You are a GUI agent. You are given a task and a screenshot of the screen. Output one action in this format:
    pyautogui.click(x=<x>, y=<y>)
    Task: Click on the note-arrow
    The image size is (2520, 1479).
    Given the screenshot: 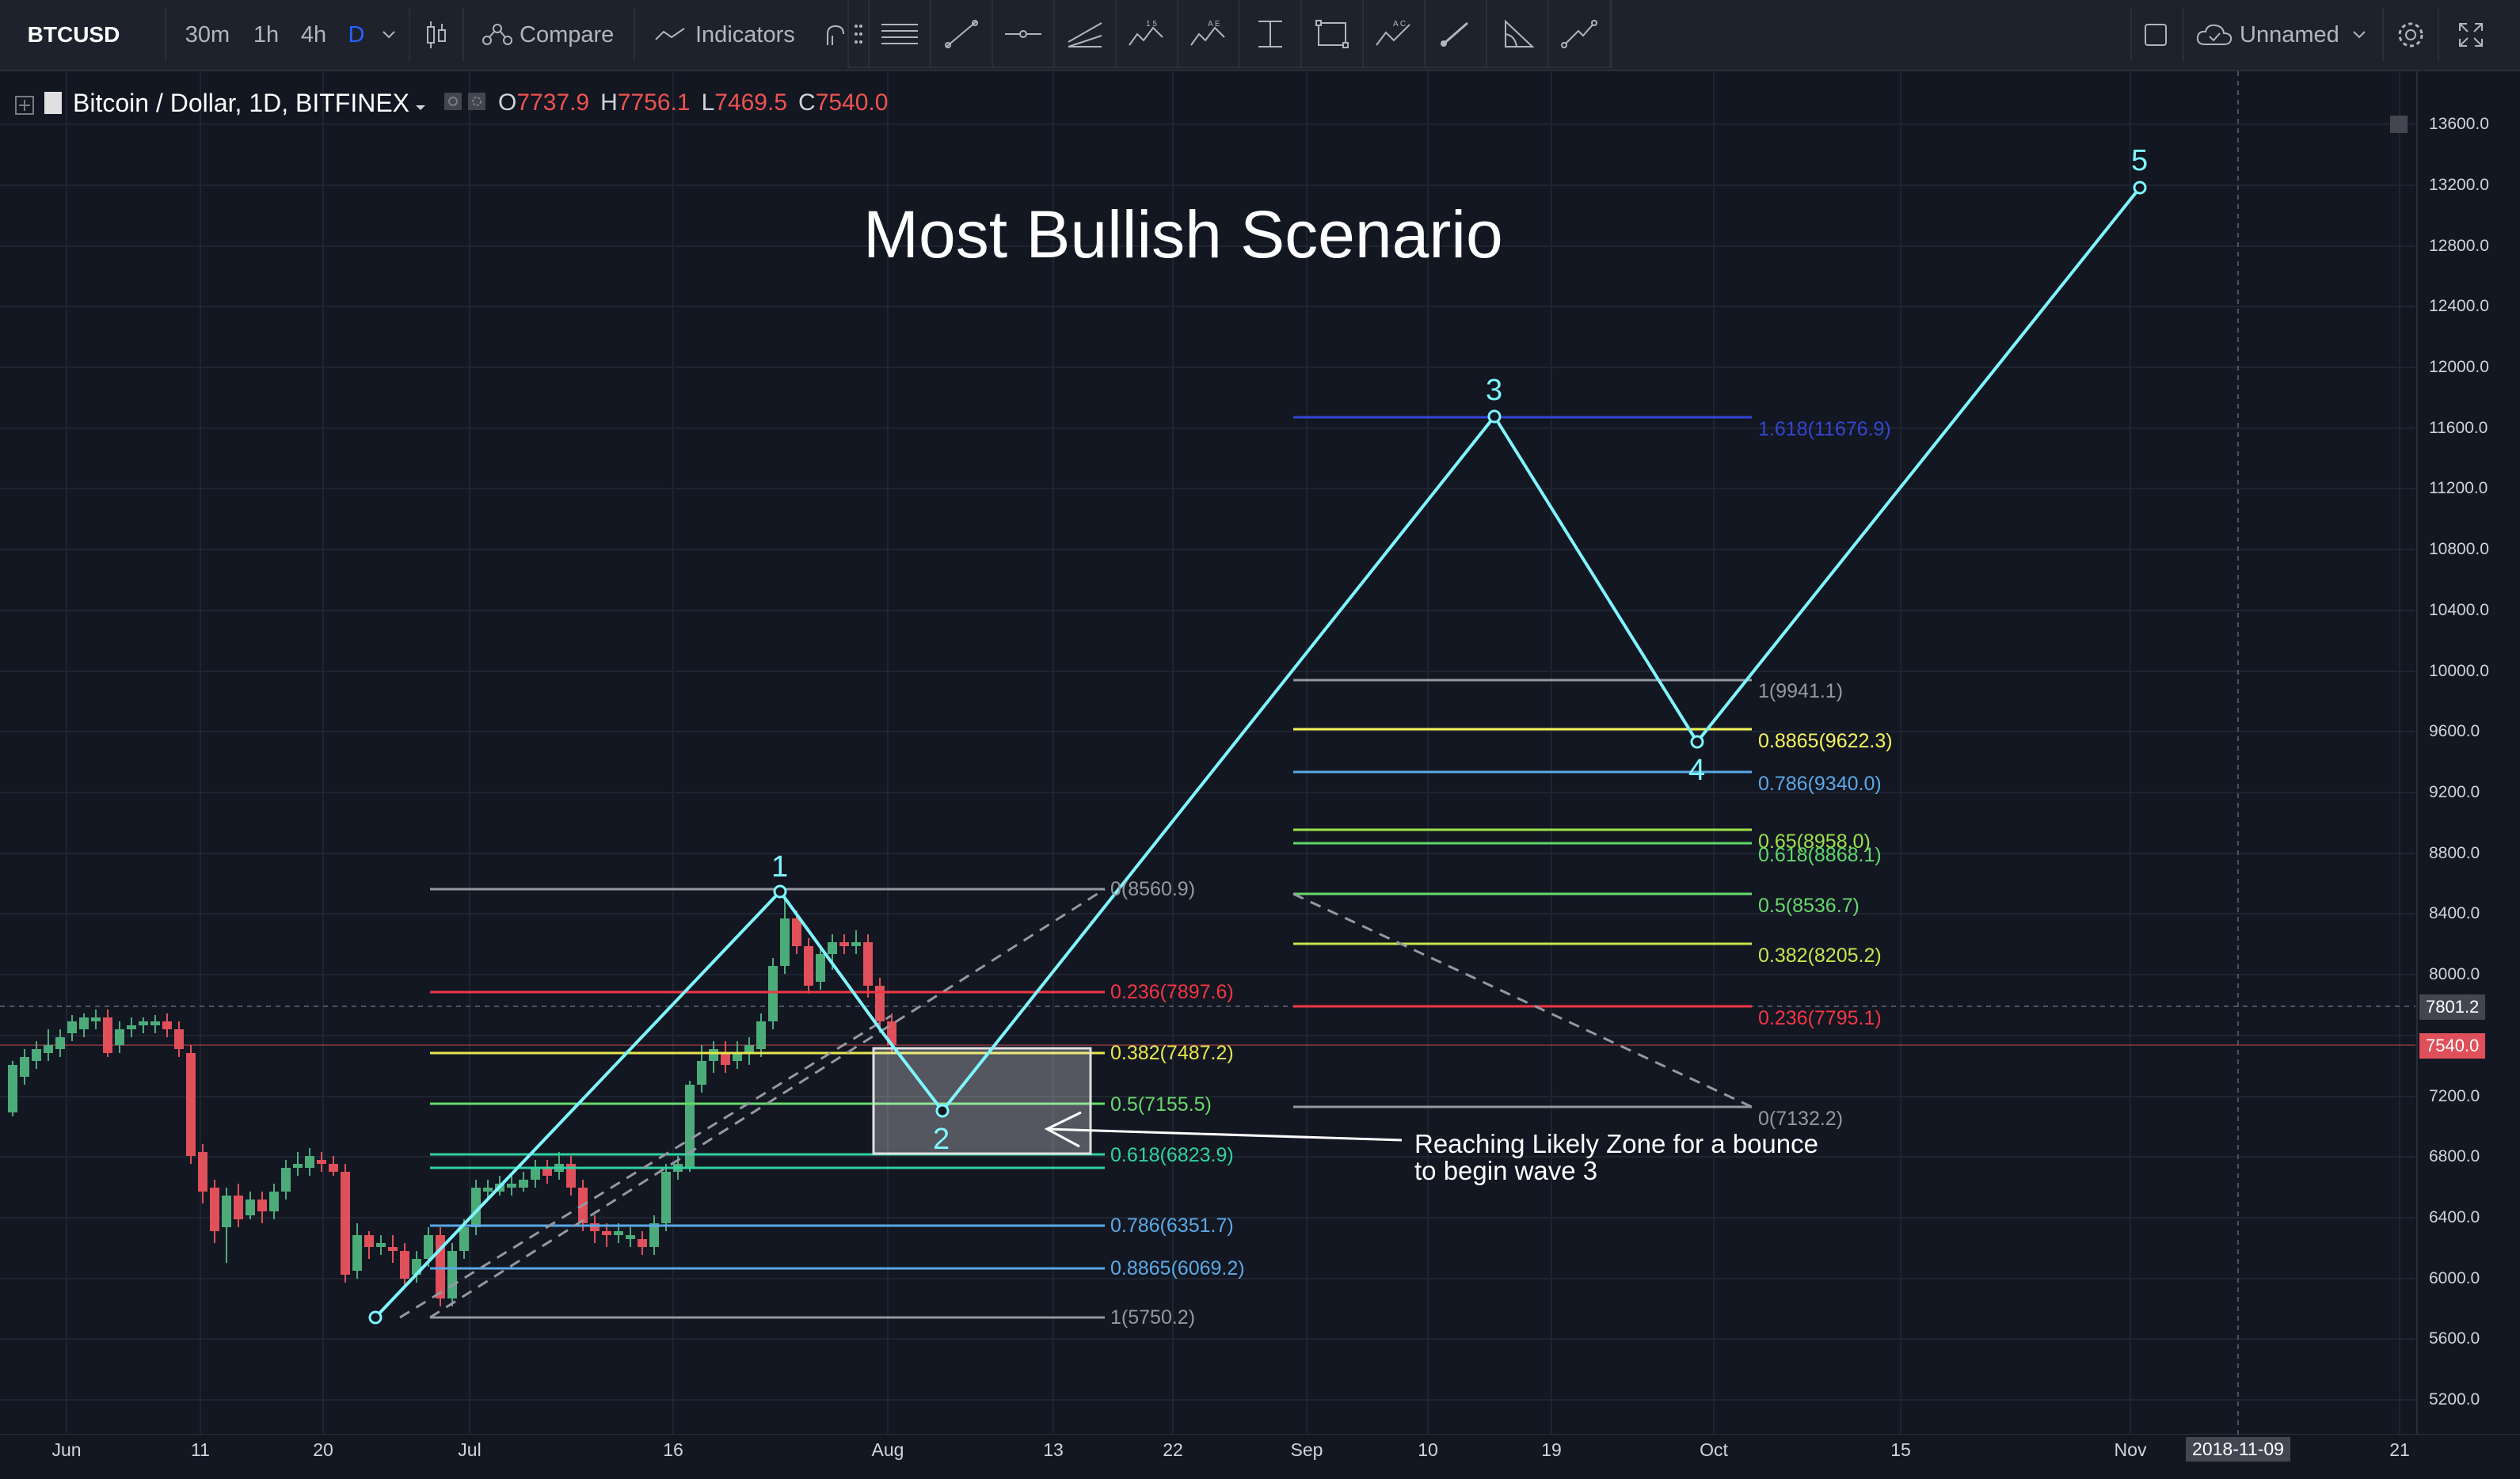 What is the action you would take?
    pyautogui.click(x=1224, y=1134)
    